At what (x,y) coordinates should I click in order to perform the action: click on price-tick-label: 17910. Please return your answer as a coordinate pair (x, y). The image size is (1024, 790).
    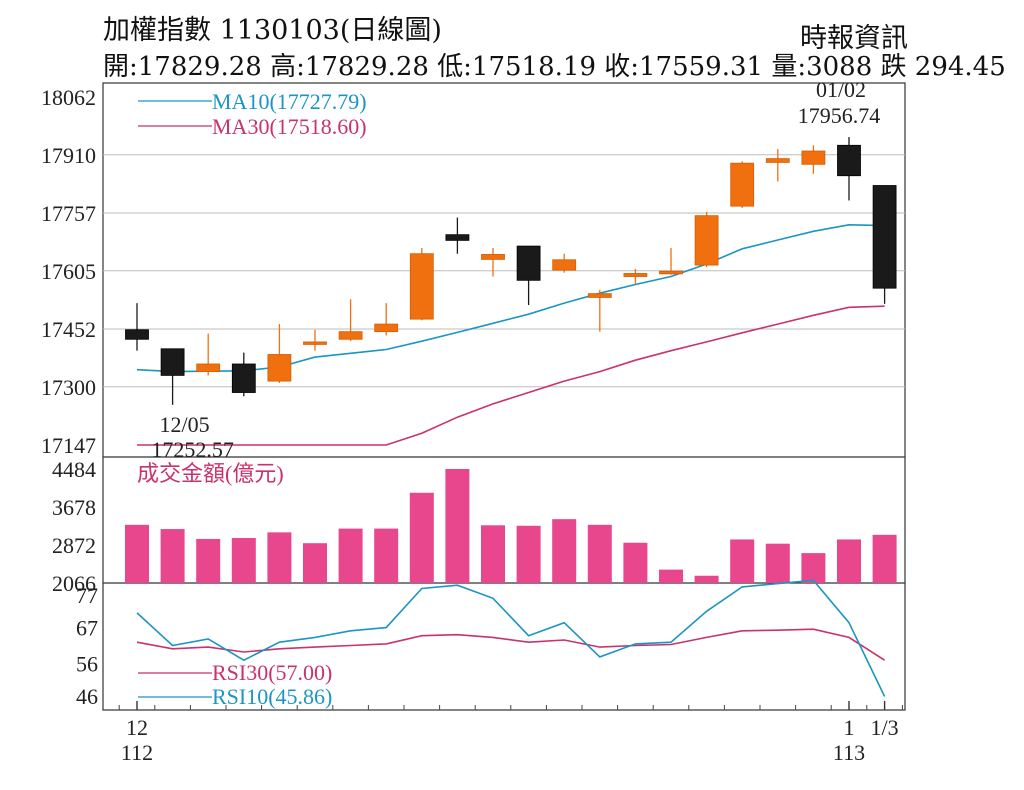
    Looking at the image, I should click on (68, 155).